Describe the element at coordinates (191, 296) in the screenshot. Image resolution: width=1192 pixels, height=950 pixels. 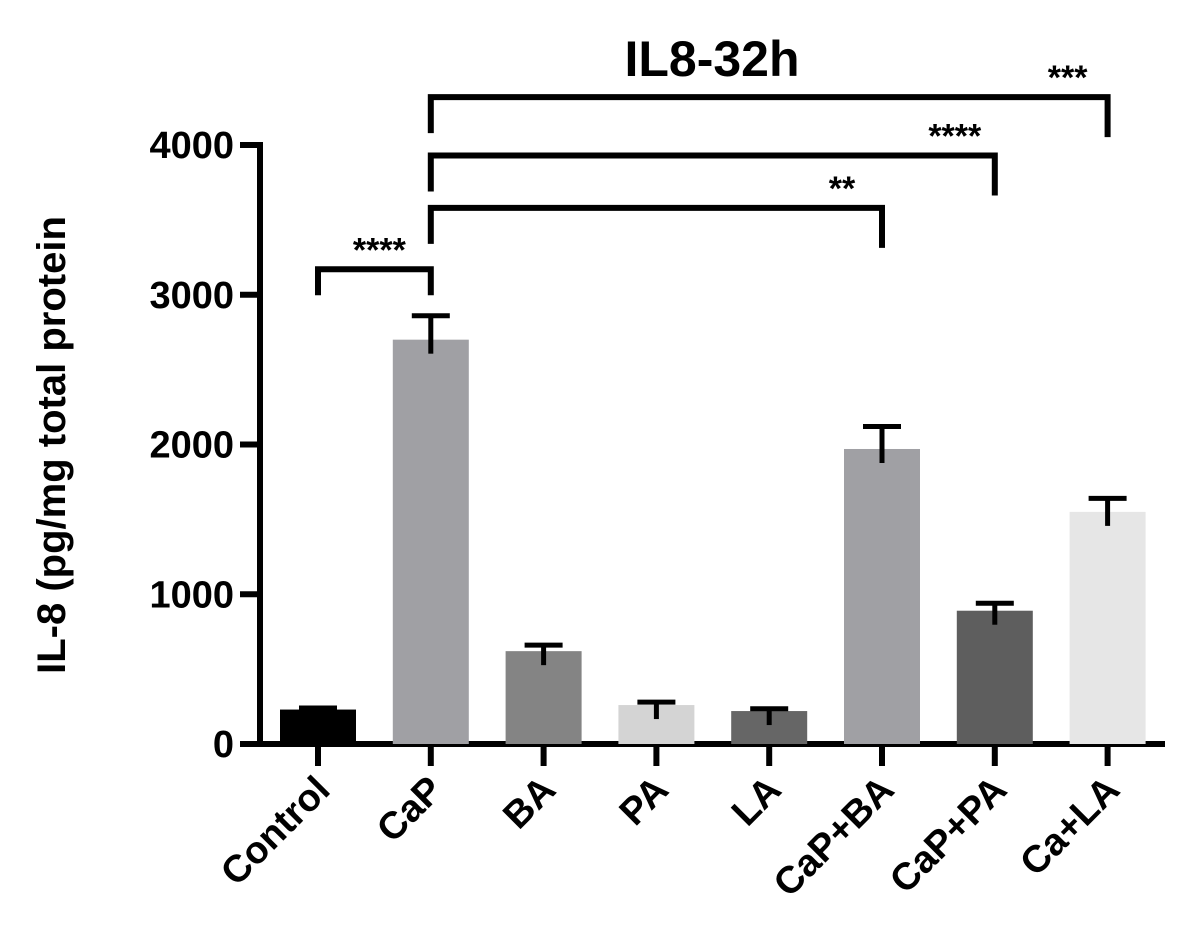
I see `y-tick-label: 3000` at that location.